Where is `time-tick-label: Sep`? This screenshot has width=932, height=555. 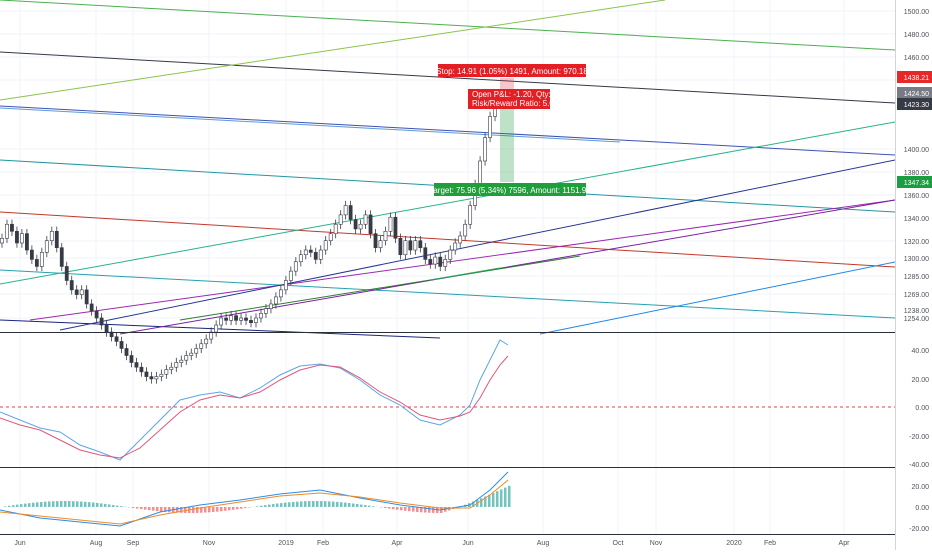
time-tick-label: Sep is located at coordinates (133, 543).